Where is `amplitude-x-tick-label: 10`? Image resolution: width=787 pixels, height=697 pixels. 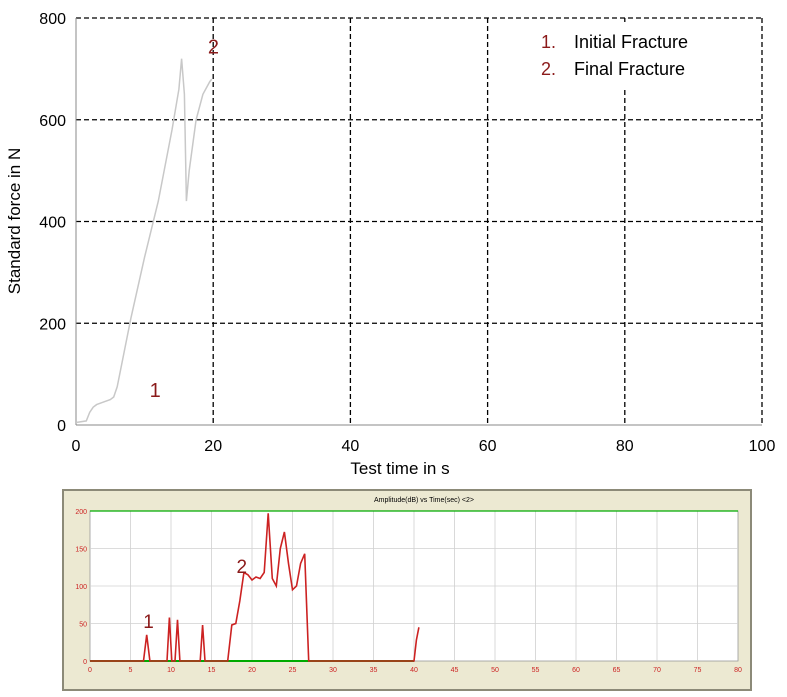 amplitude-x-tick-label: 10 is located at coordinates (171, 670).